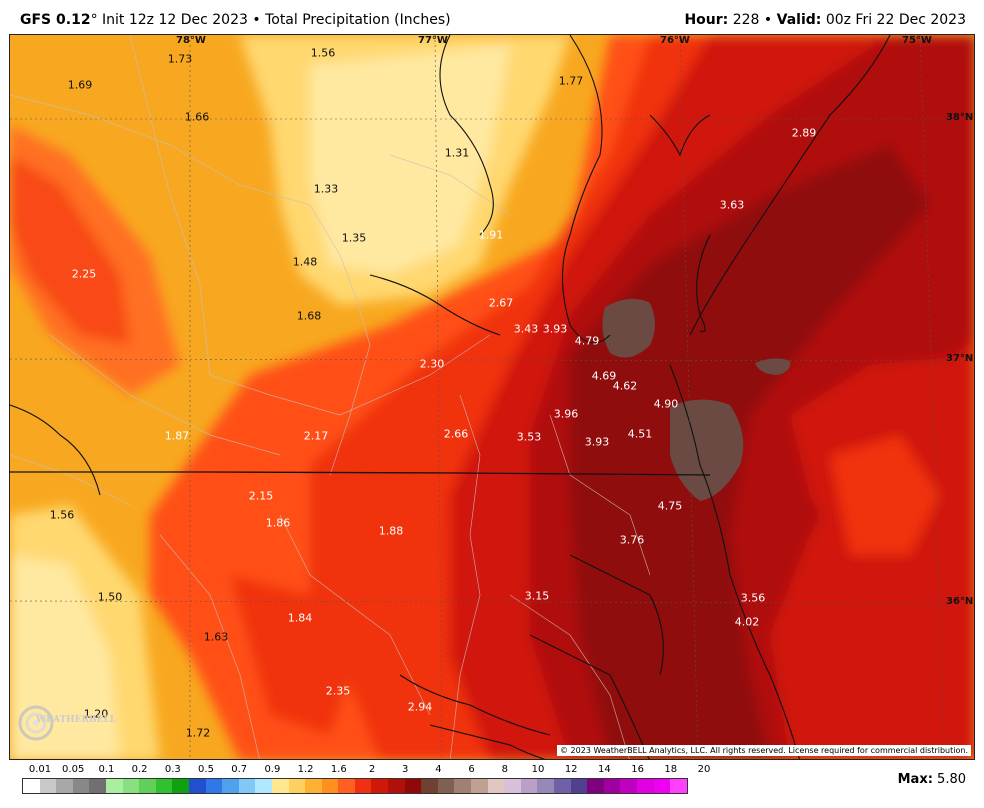 This screenshot has width=984, height=808. I want to click on lat-label-37n: 37°N, so click(960, 358).